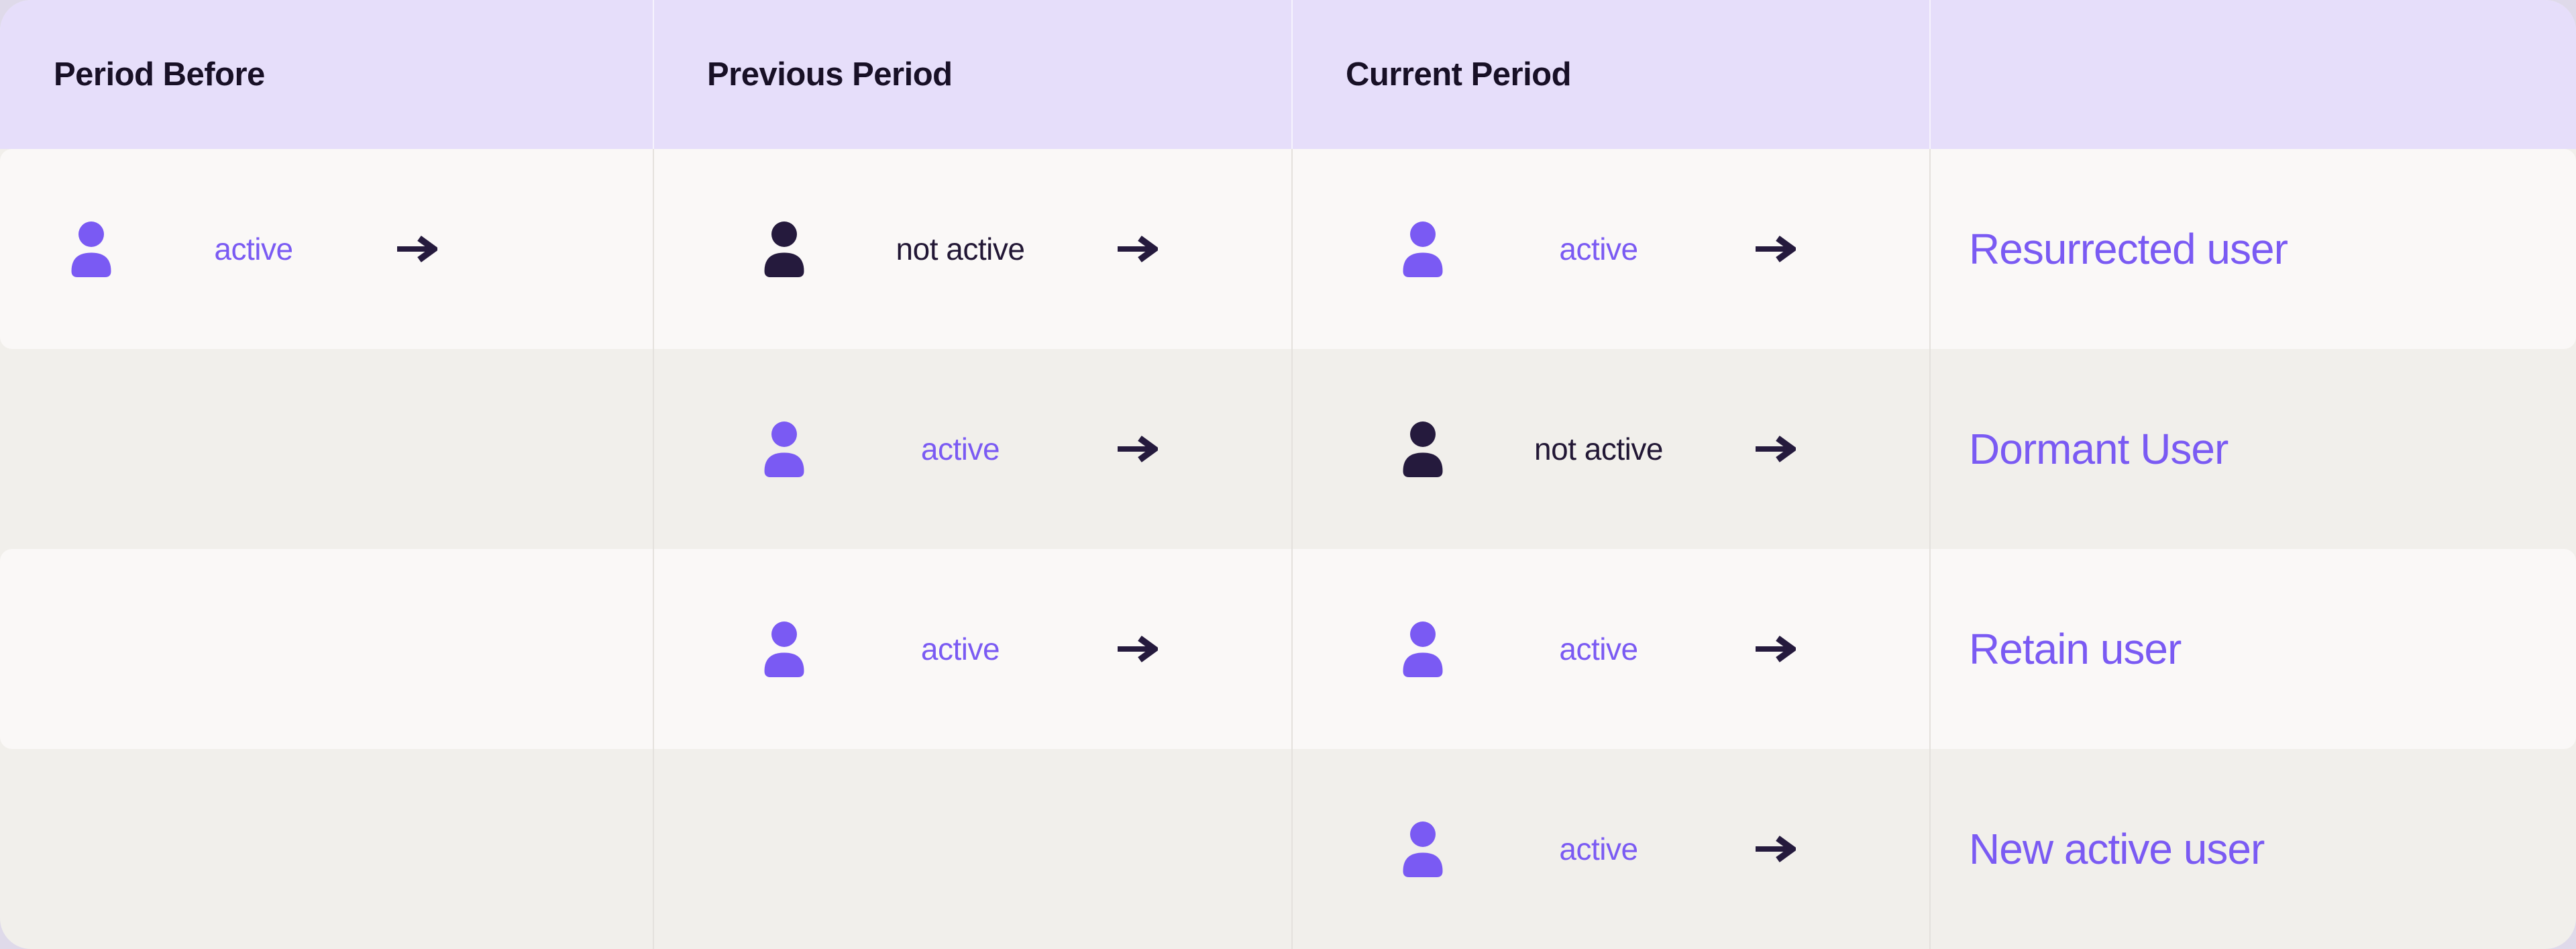 This screenshot has width=2576, height=949. Describe the element at coordinates (972, 849) in the screenshot. I see `cell-previous-period-empty` at that location.